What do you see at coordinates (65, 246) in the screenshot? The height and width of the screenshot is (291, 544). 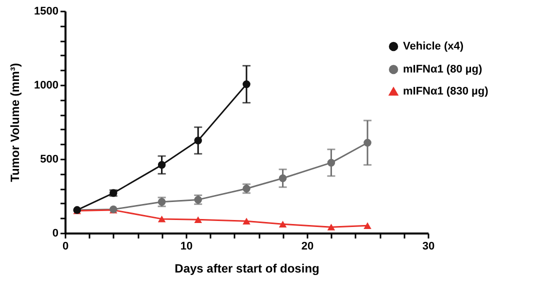 I see `x-tick-label: 0` at bounding box center [65, 246].